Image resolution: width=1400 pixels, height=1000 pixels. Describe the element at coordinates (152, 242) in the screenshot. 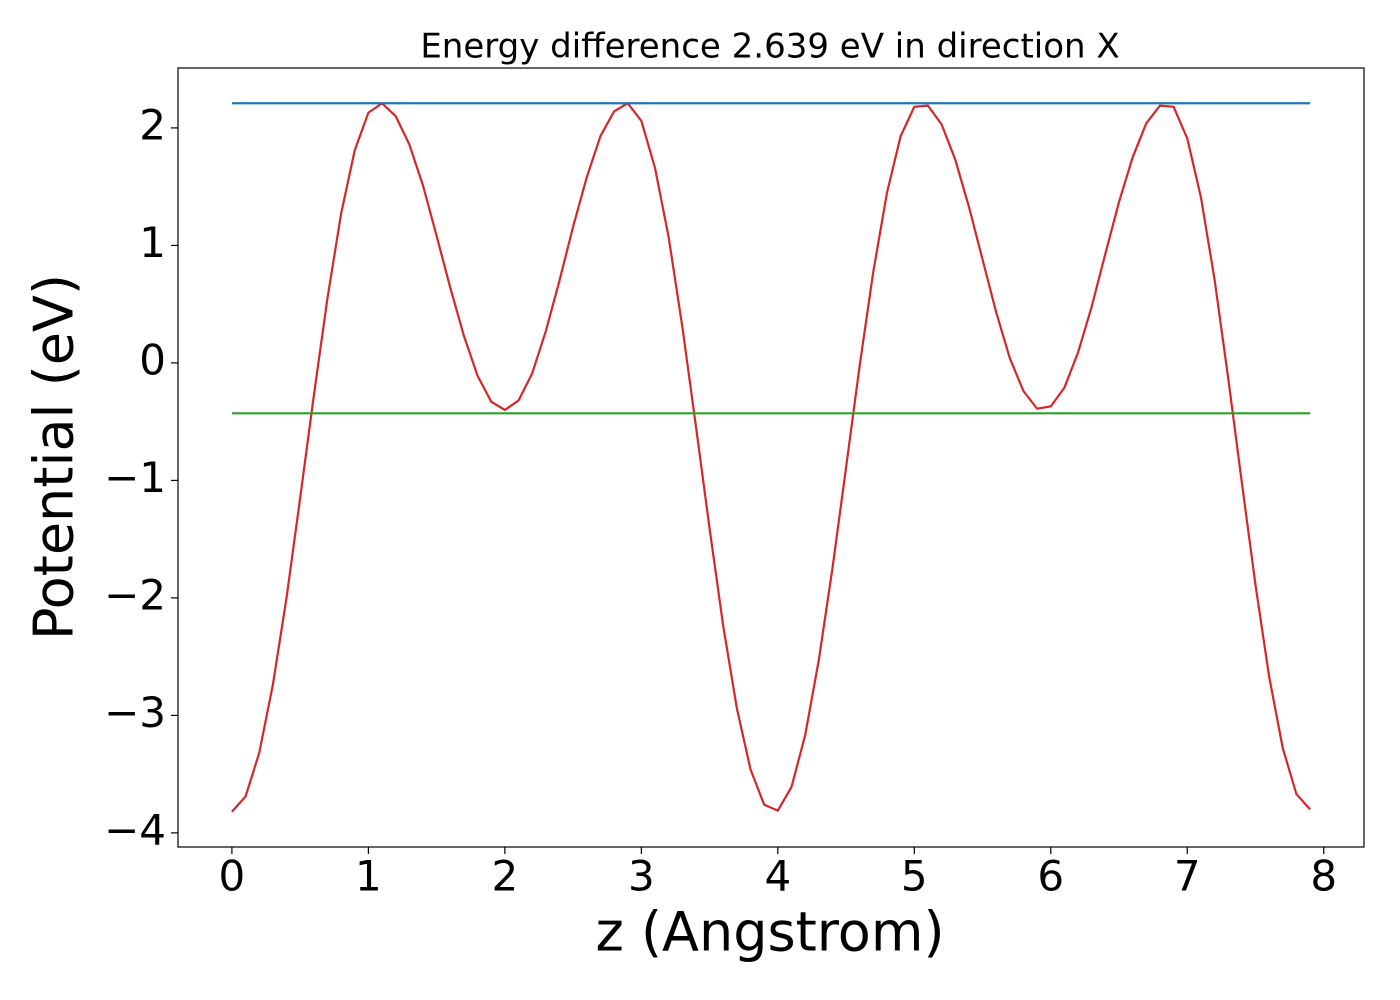

I see `y-tick-label: 1` at that location.